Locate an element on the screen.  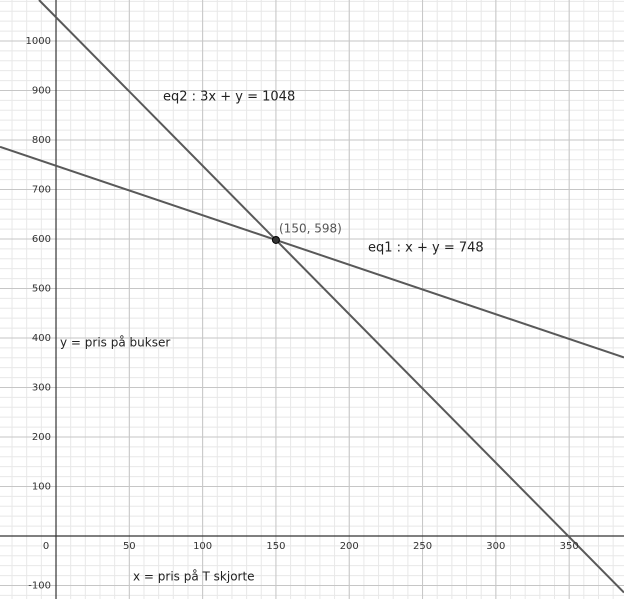
x-tick-label: 150 is located at coordinates (275, 546).